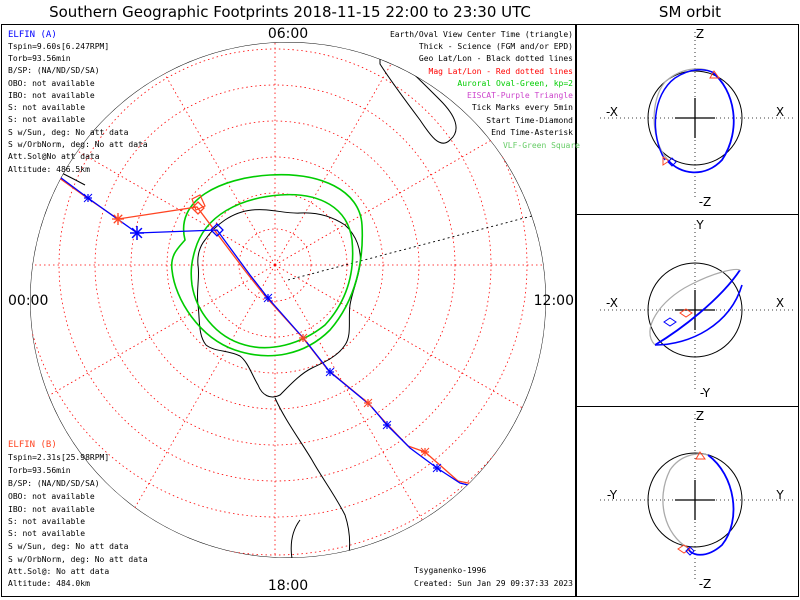 This screenshot has height=600, width=800. What do you see at coordinates (49, 169) in the screenshot?
I see `elfin-a-line: Altitude: 486.5km` at bounding box center [49, 169].